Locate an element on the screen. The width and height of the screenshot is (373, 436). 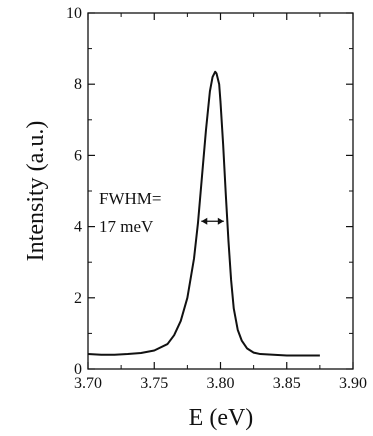
y-tick-label: 2 is located at coordinates (78, 298).